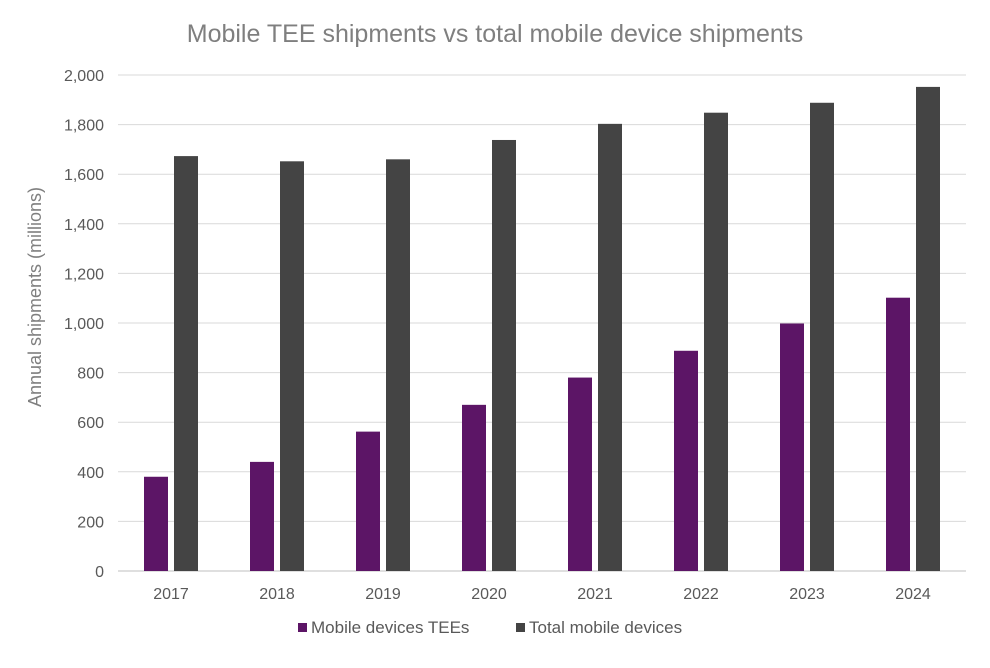 The image size is (990, 668). Describe the element at coordinates (489, 594) in the screenshot. I see `x-tick-label: 2020` at that location.